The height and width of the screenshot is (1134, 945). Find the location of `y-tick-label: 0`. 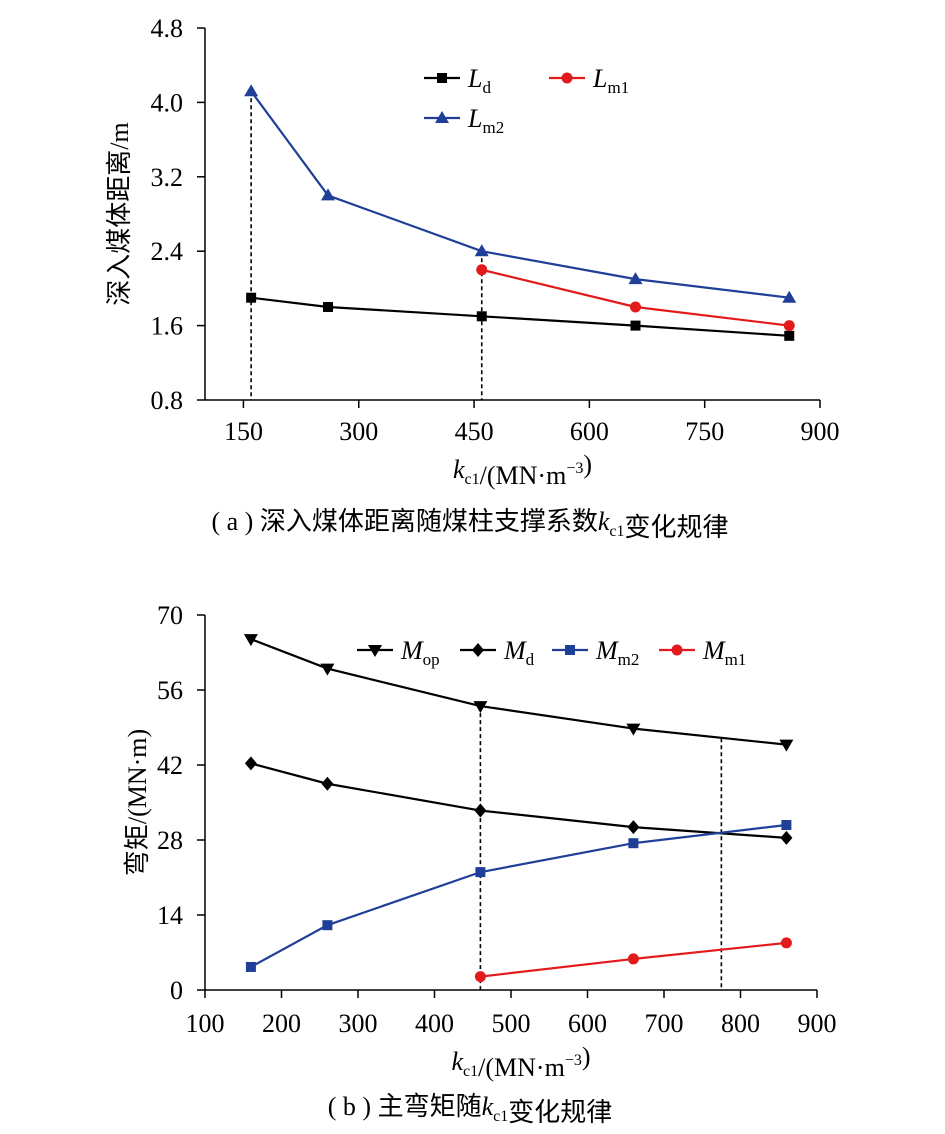

y-tick-label: 0 is located at coordinates (176, 990).